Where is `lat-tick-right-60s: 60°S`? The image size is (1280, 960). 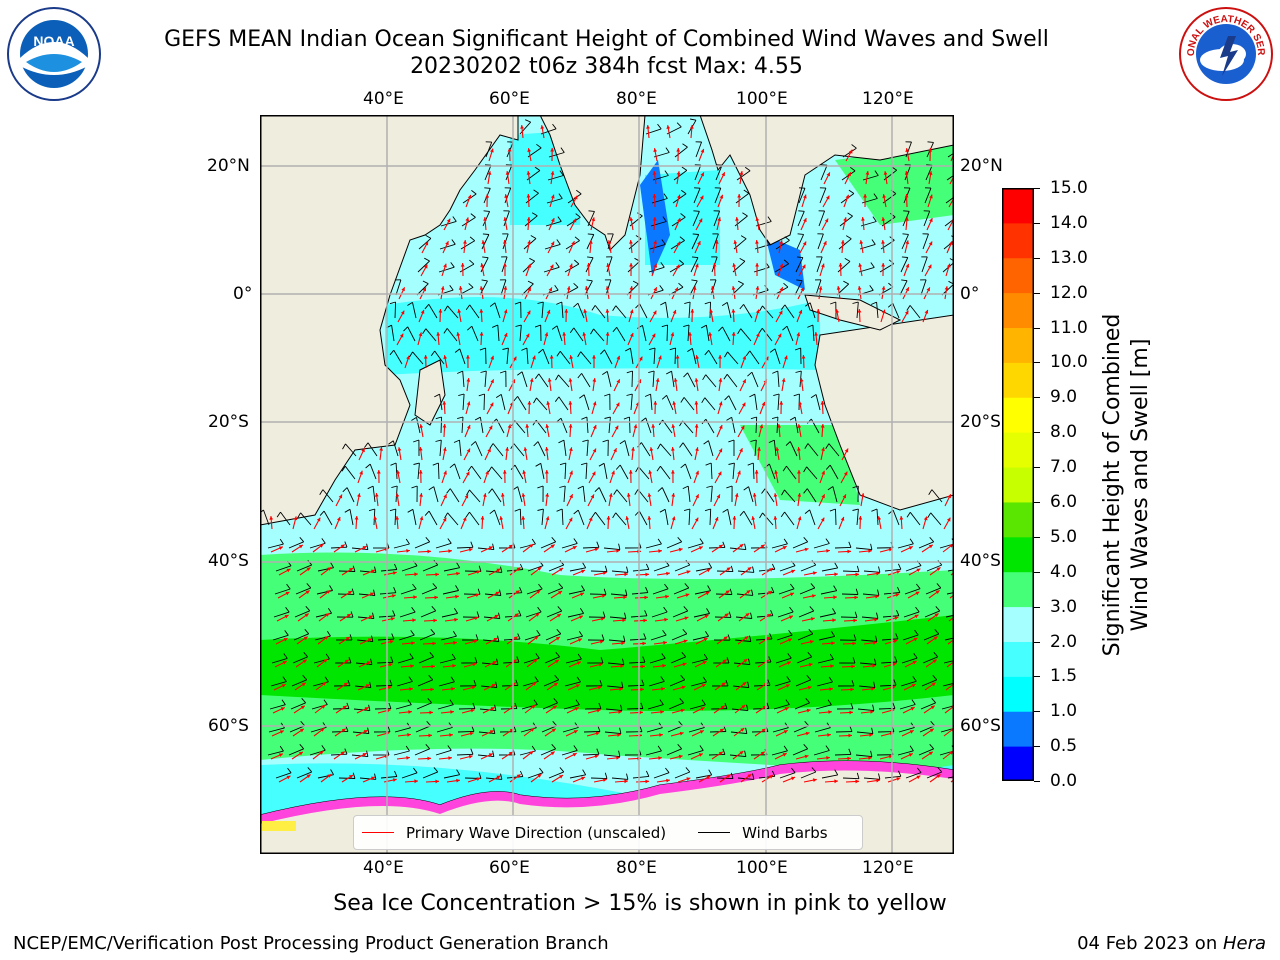
lat-tick-right-60s: 60°S is located at coordinates (980, 726).